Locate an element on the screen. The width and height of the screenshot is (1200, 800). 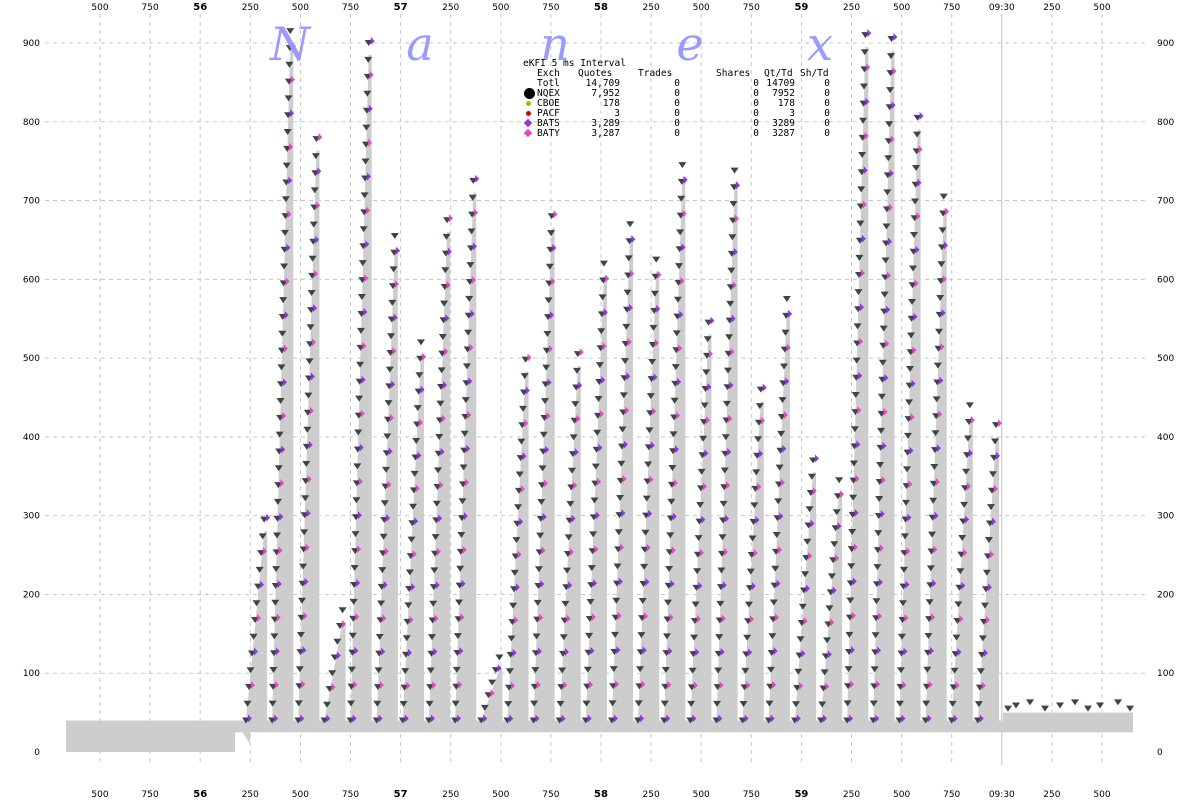
x-tick-label-bottom: 59 is located at coordinates (801, 794).